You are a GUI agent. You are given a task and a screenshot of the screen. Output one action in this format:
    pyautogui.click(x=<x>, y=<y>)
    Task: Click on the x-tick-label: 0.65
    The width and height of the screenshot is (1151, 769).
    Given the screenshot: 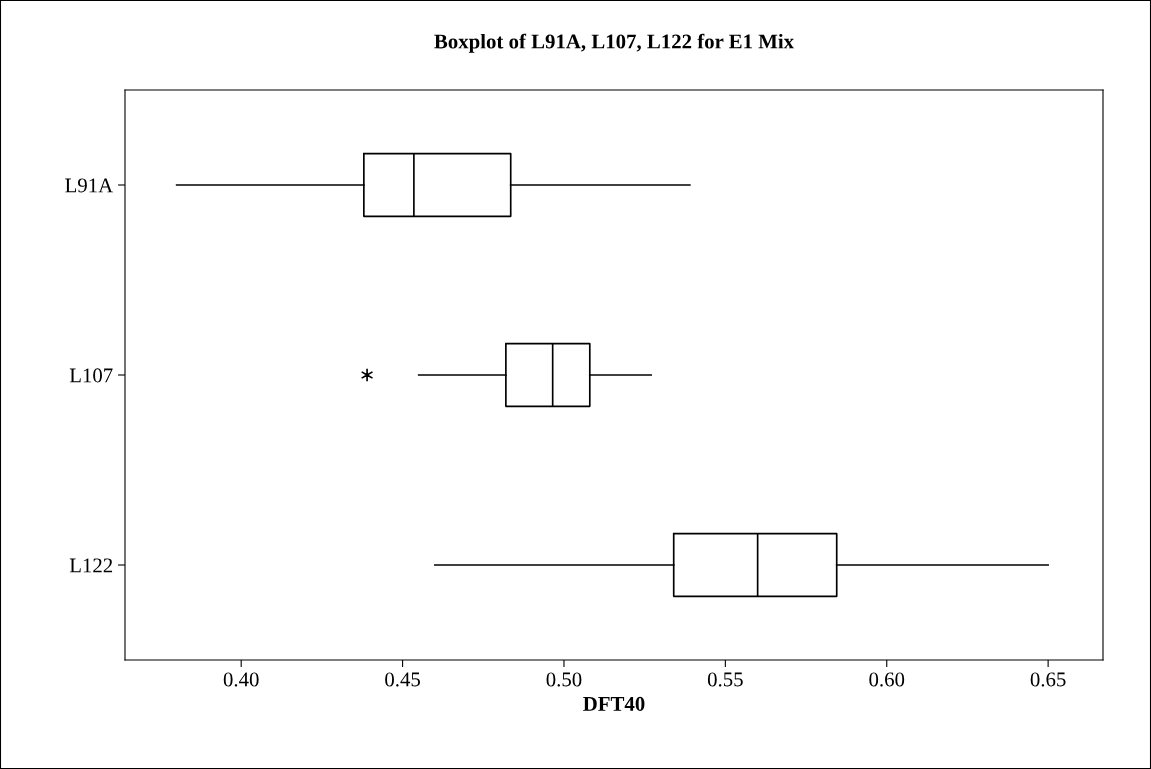 What is the action you would take?
    pyautogui.click(x=1048, y=679)
    